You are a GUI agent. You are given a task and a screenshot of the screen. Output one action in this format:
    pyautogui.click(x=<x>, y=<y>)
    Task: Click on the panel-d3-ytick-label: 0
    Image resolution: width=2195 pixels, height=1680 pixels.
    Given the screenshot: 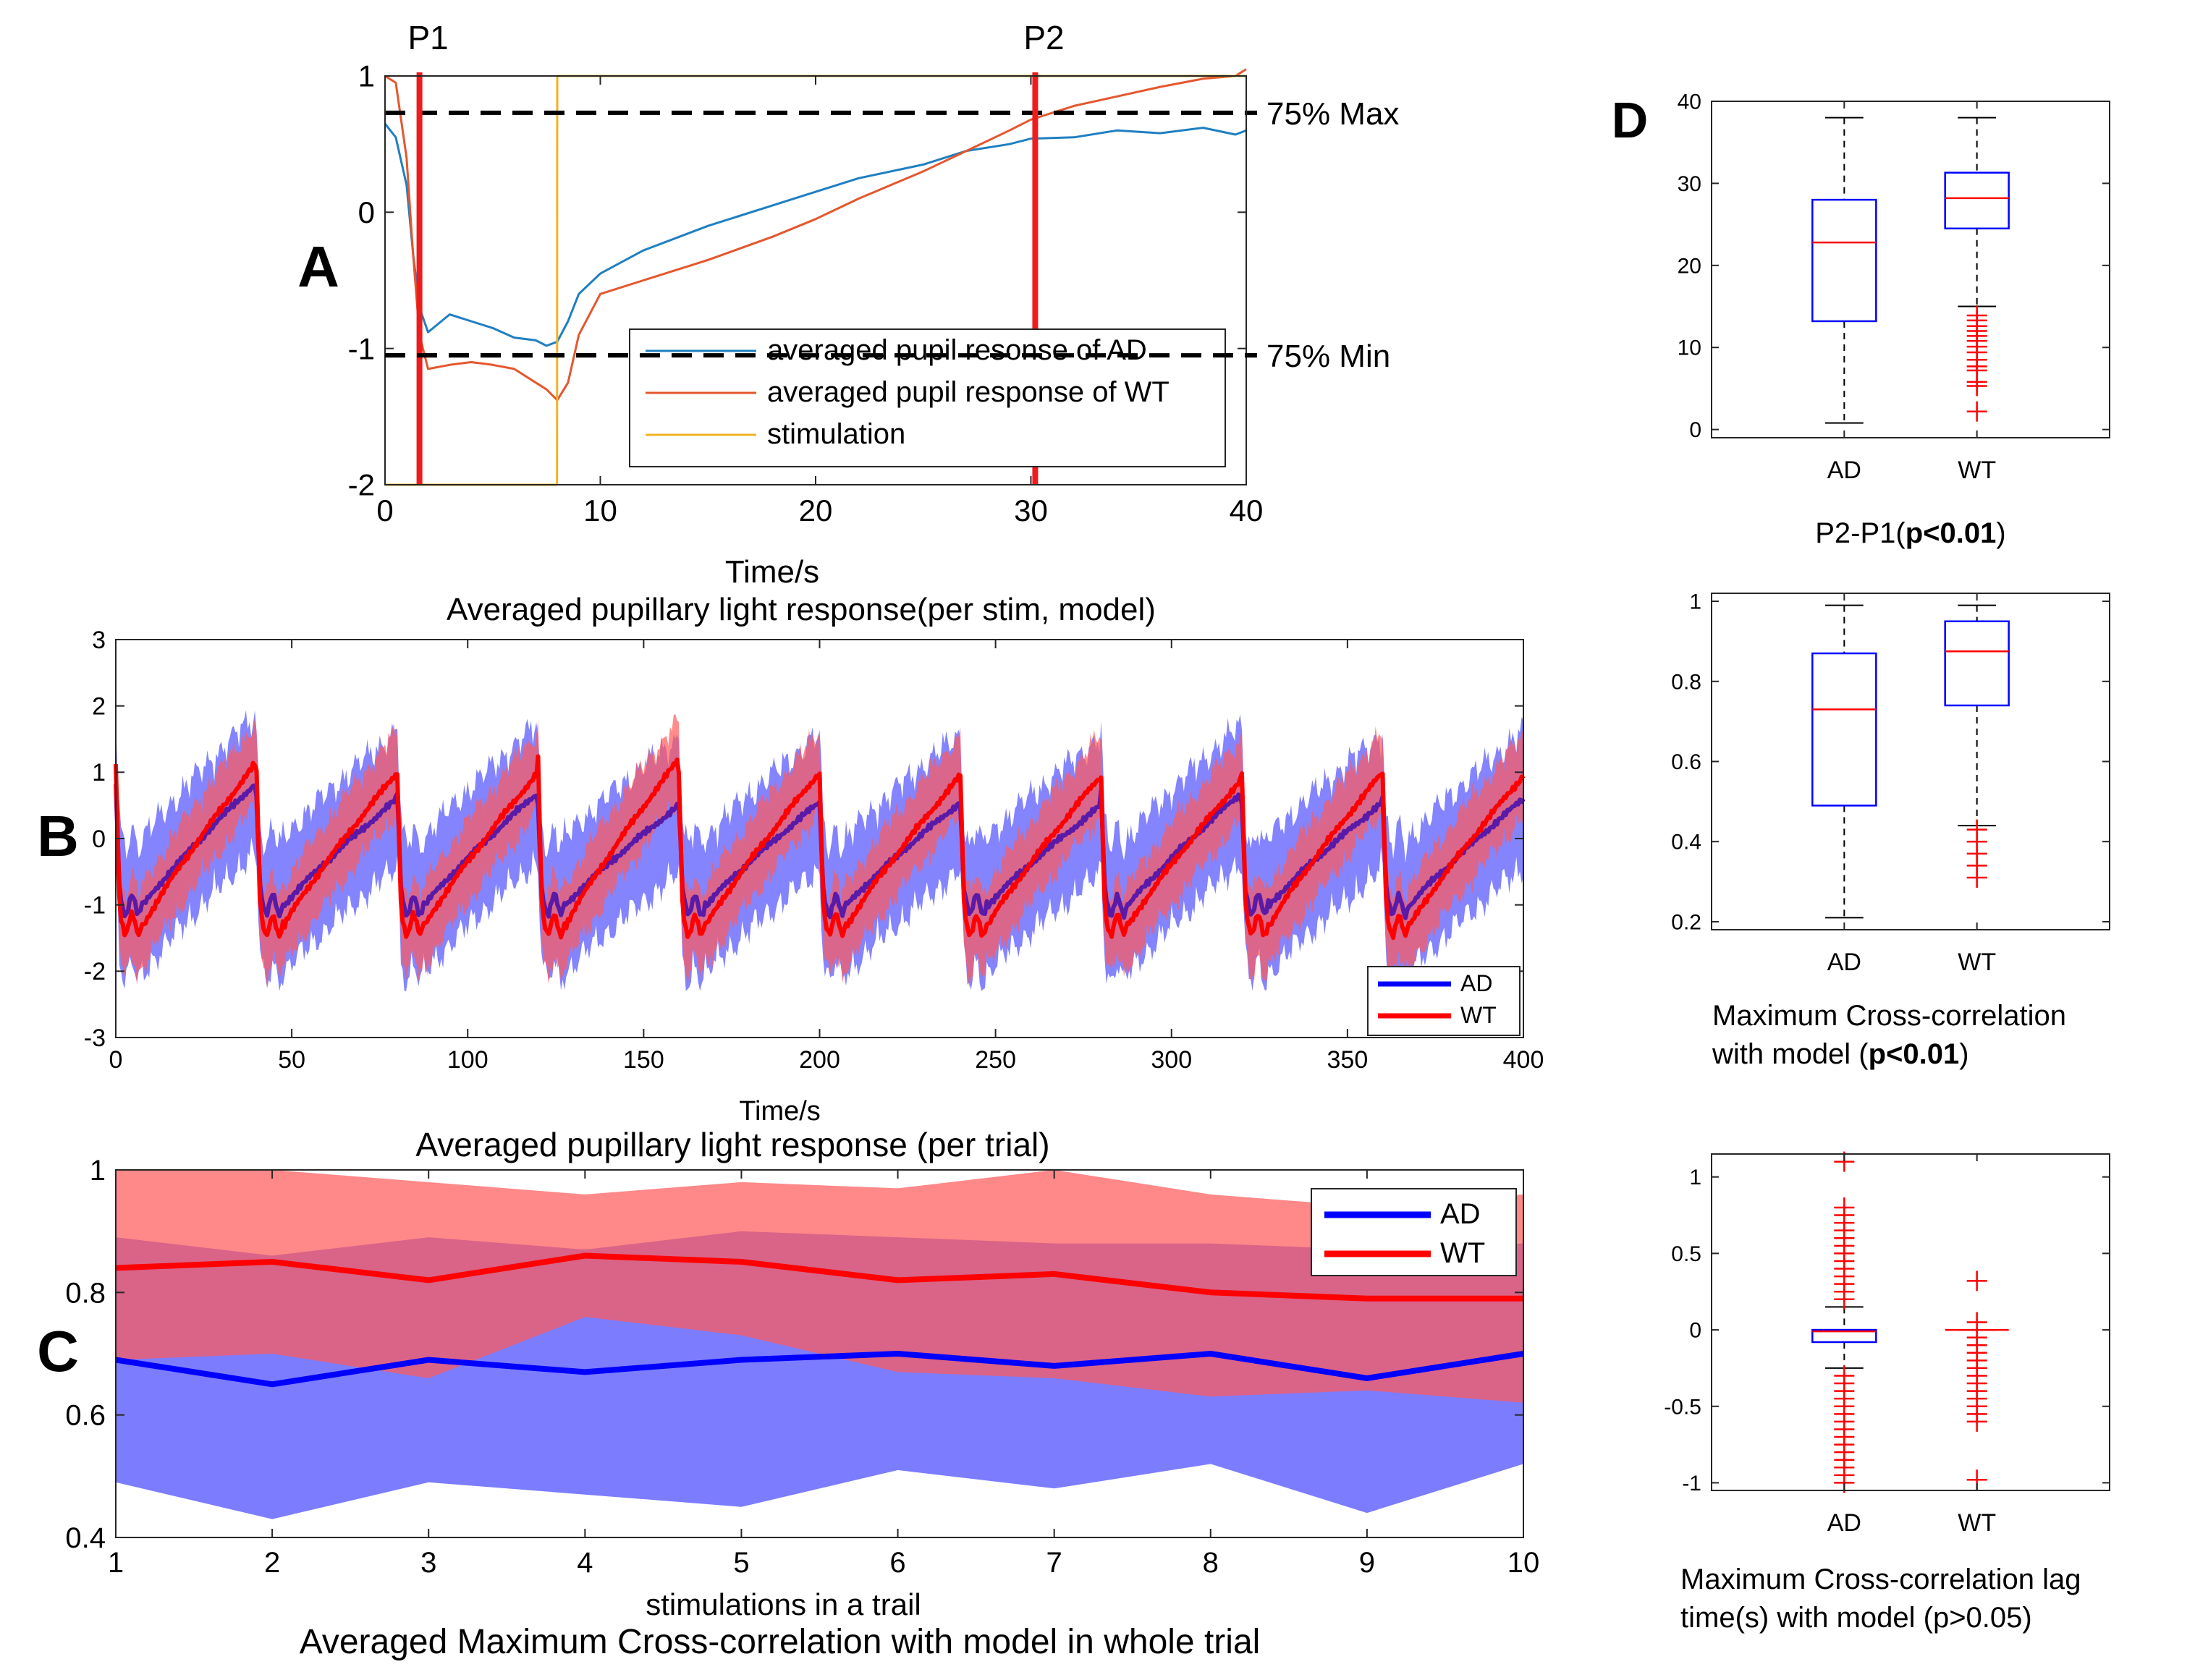 What is the action you would take?
    pyautogui.click(x=1695, y=1331)
    